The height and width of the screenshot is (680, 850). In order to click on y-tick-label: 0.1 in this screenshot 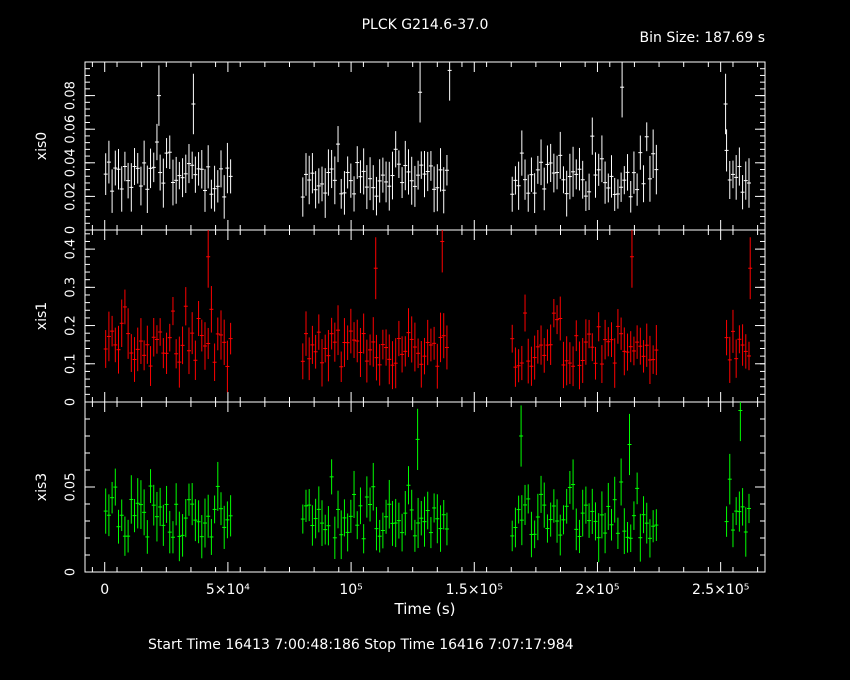, I will do `click(71, 363)`.